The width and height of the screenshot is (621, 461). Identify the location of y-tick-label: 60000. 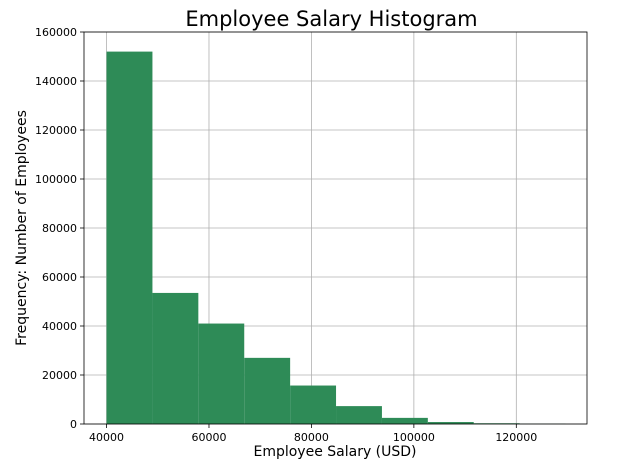
(59, 277).